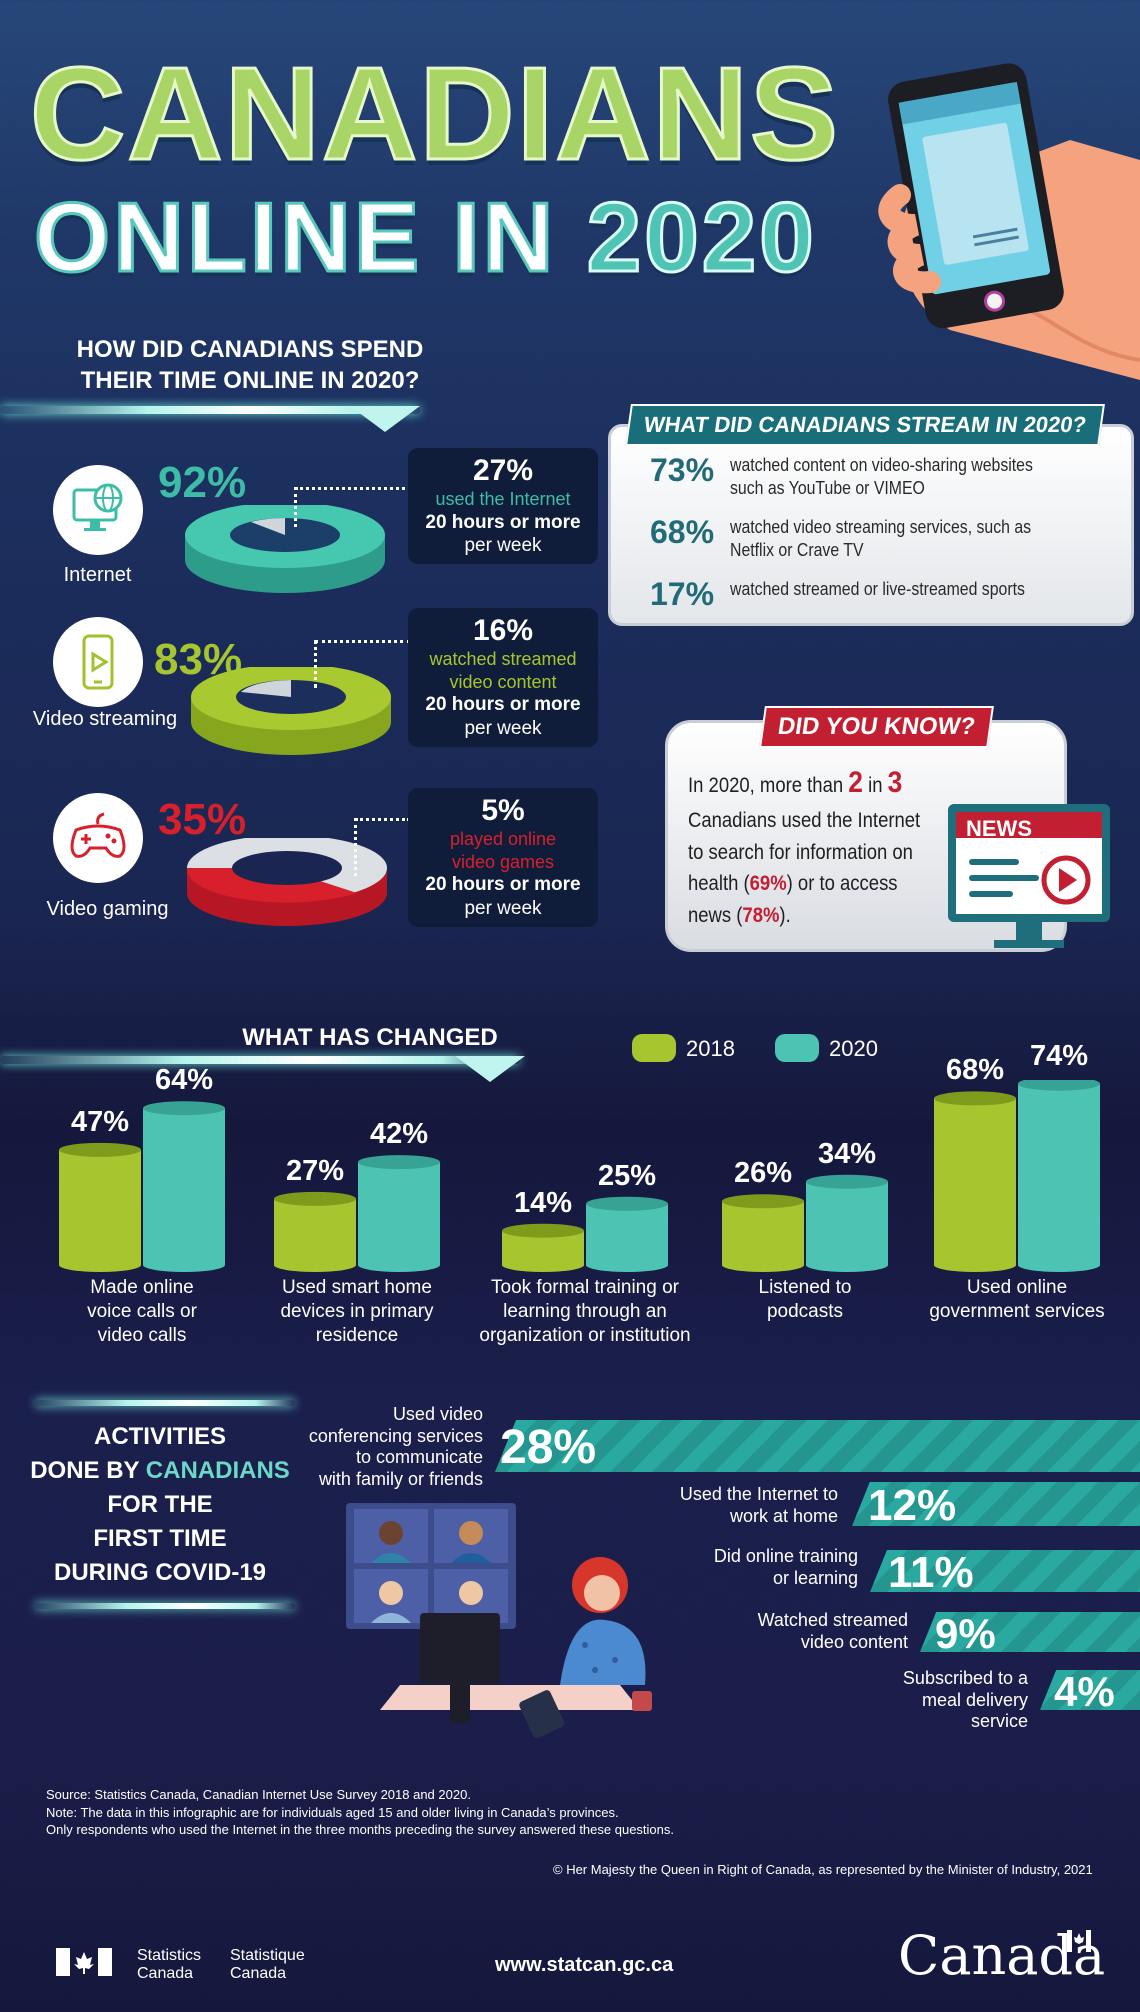  I want to click on video-streaming-hours-text-1: watched streamed, so click(503, 659).